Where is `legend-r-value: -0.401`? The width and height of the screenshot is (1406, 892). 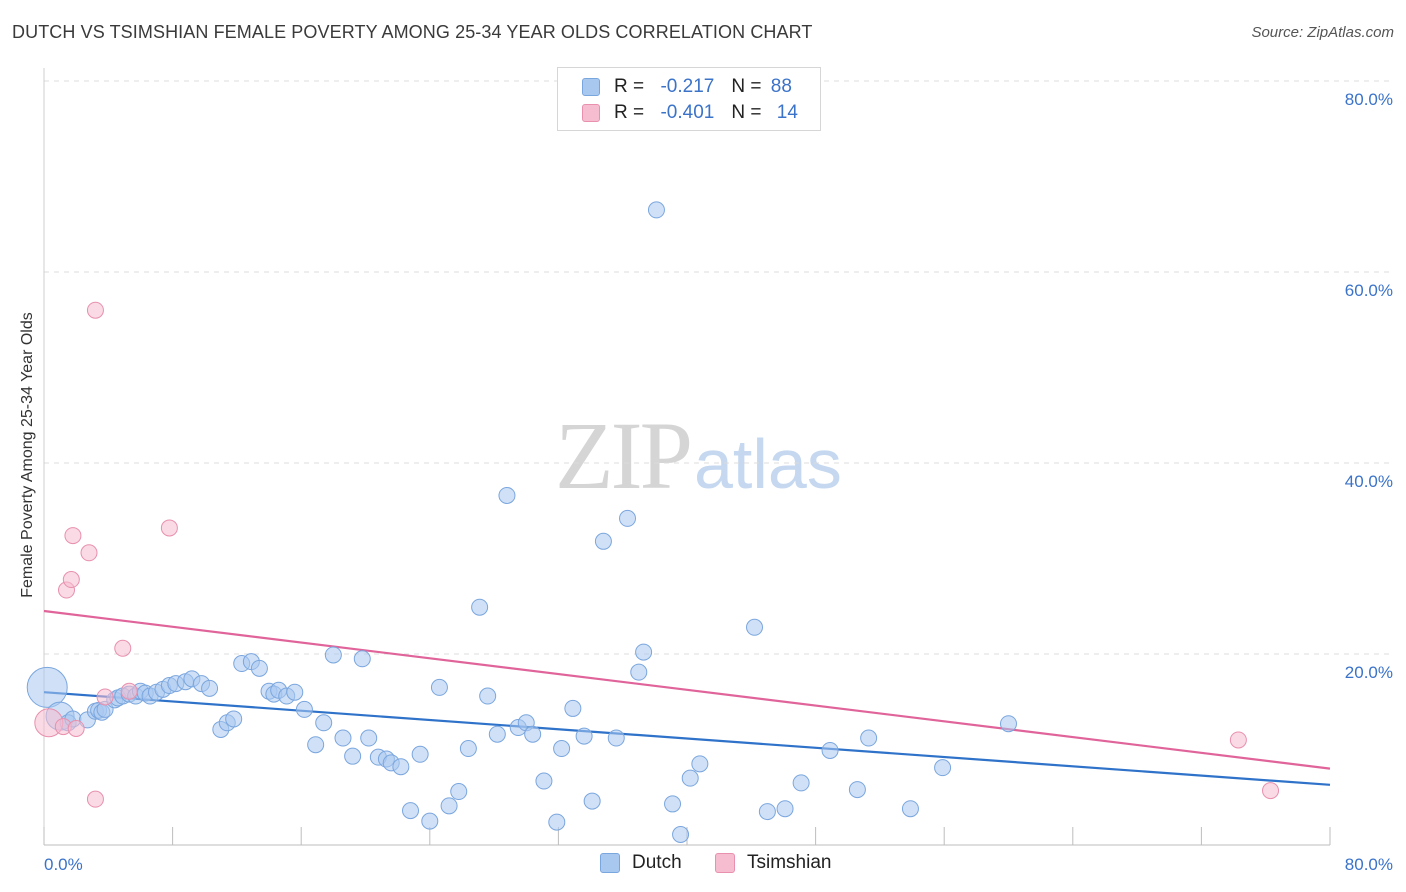 legend-r-value: -0.401 is located at coordinates (687, 112).